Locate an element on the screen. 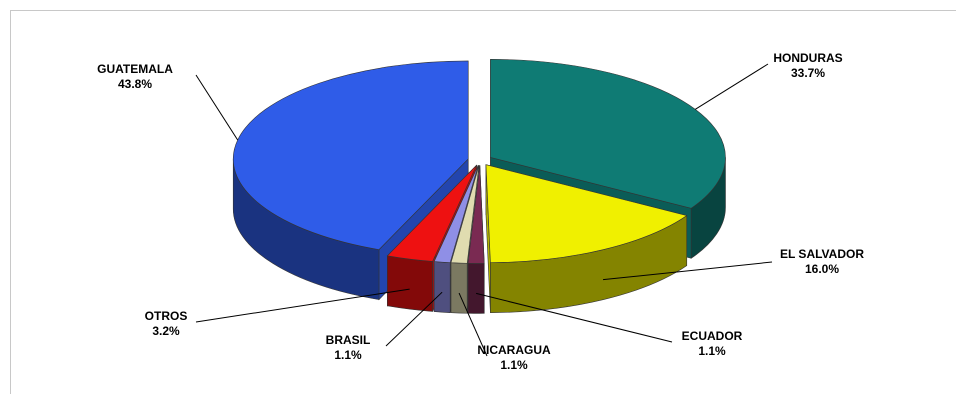 The image size is (956, 394). slice-guatemala is located at coordinates (350, 155).